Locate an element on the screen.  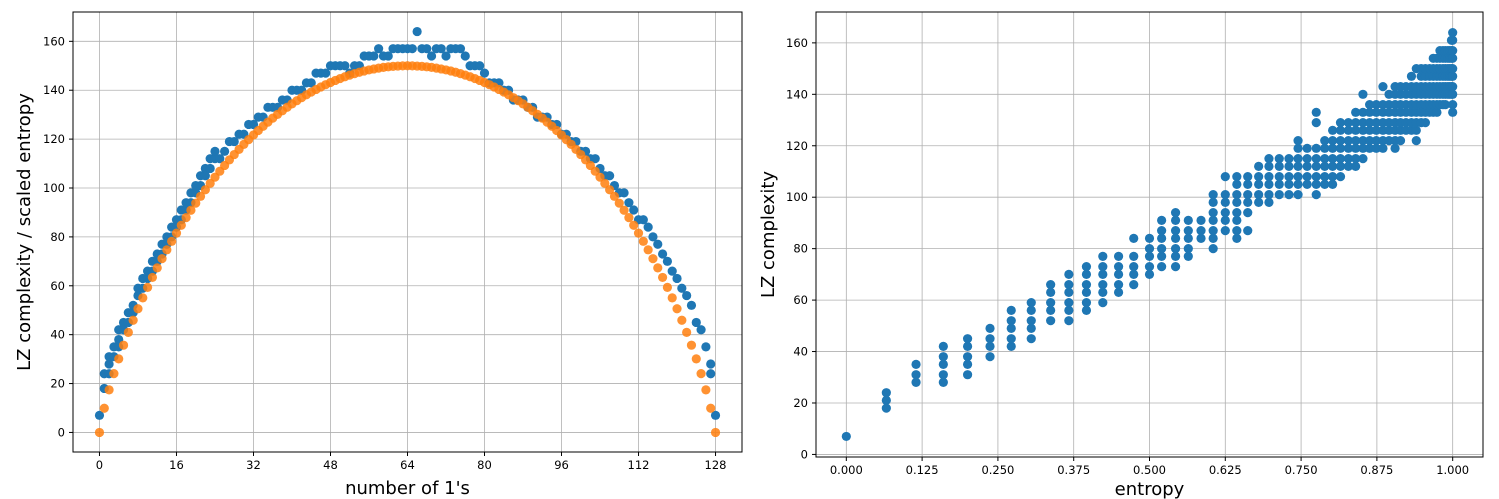
x-tick-label: 64 is located at coordinates (407, 465).